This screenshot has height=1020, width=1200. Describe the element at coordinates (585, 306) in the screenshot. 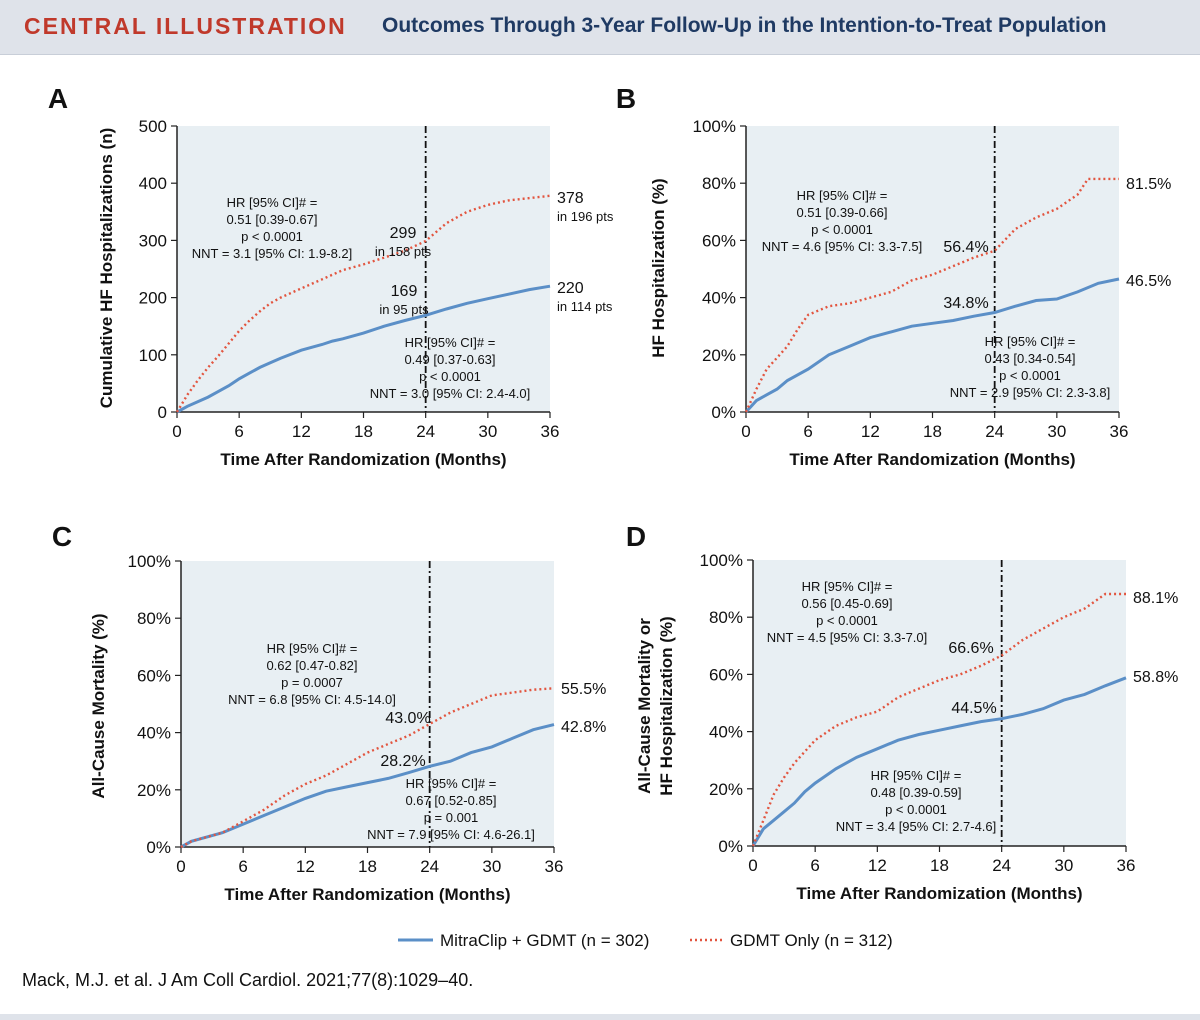

I see `point-label-sub-mitraclip: in 114 pts` at that location.